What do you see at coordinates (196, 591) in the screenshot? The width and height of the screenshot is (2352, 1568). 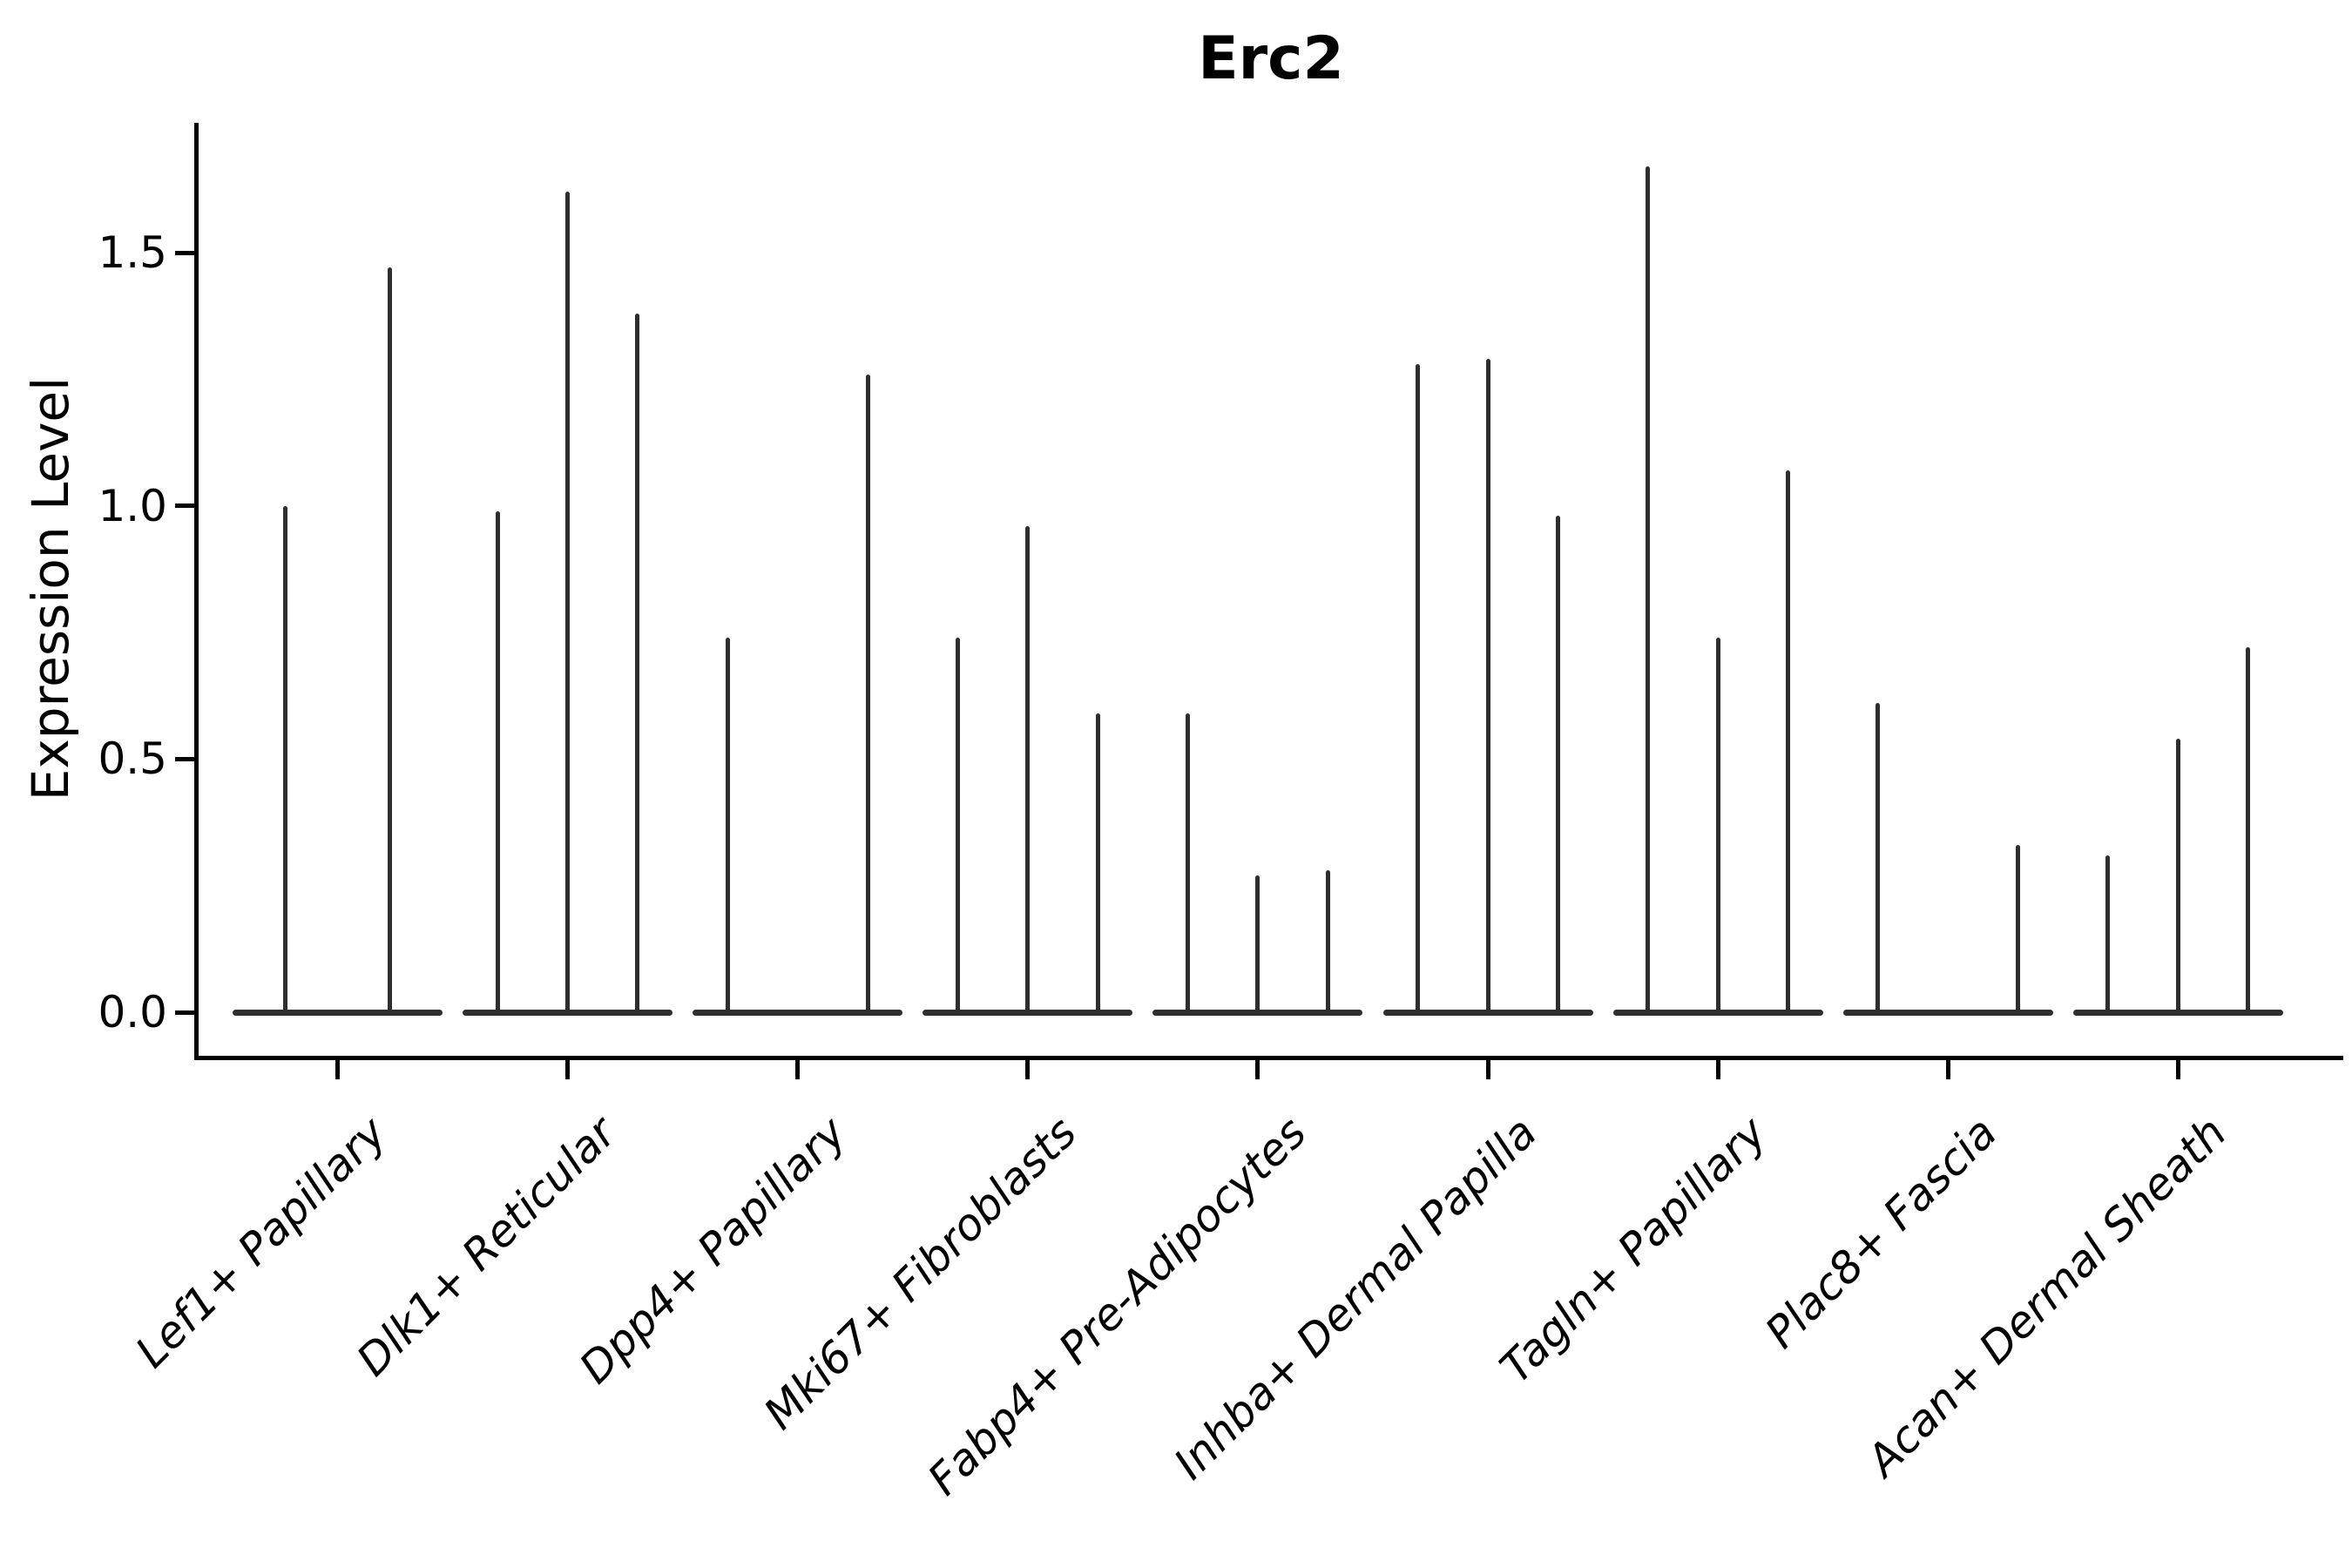 I see `y-axis-spine` at bounding box center [196, 591].